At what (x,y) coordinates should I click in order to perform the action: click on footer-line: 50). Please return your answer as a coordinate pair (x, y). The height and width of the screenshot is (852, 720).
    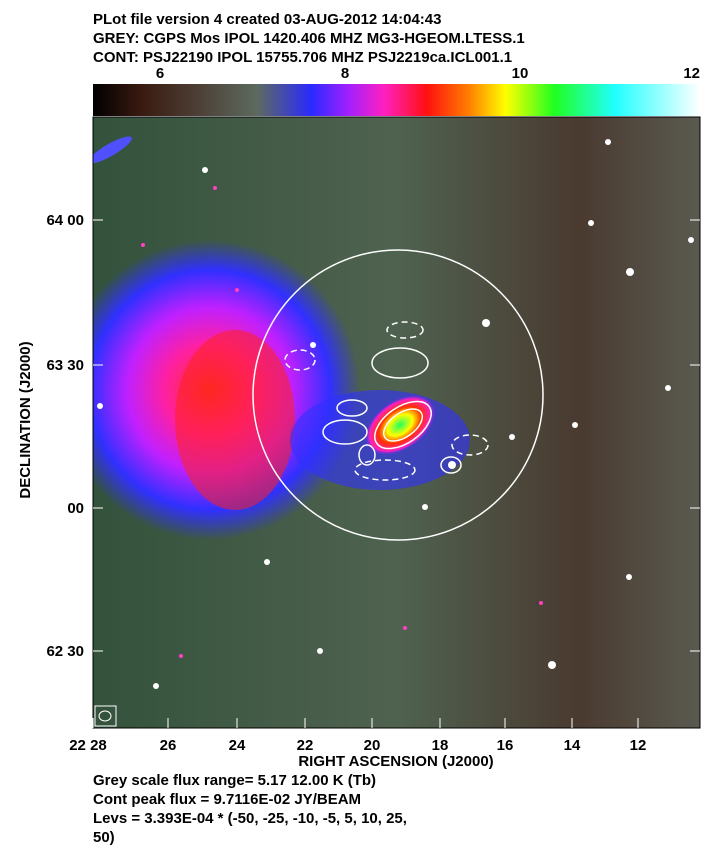
    Looking at the image, I should click on (104, 837).